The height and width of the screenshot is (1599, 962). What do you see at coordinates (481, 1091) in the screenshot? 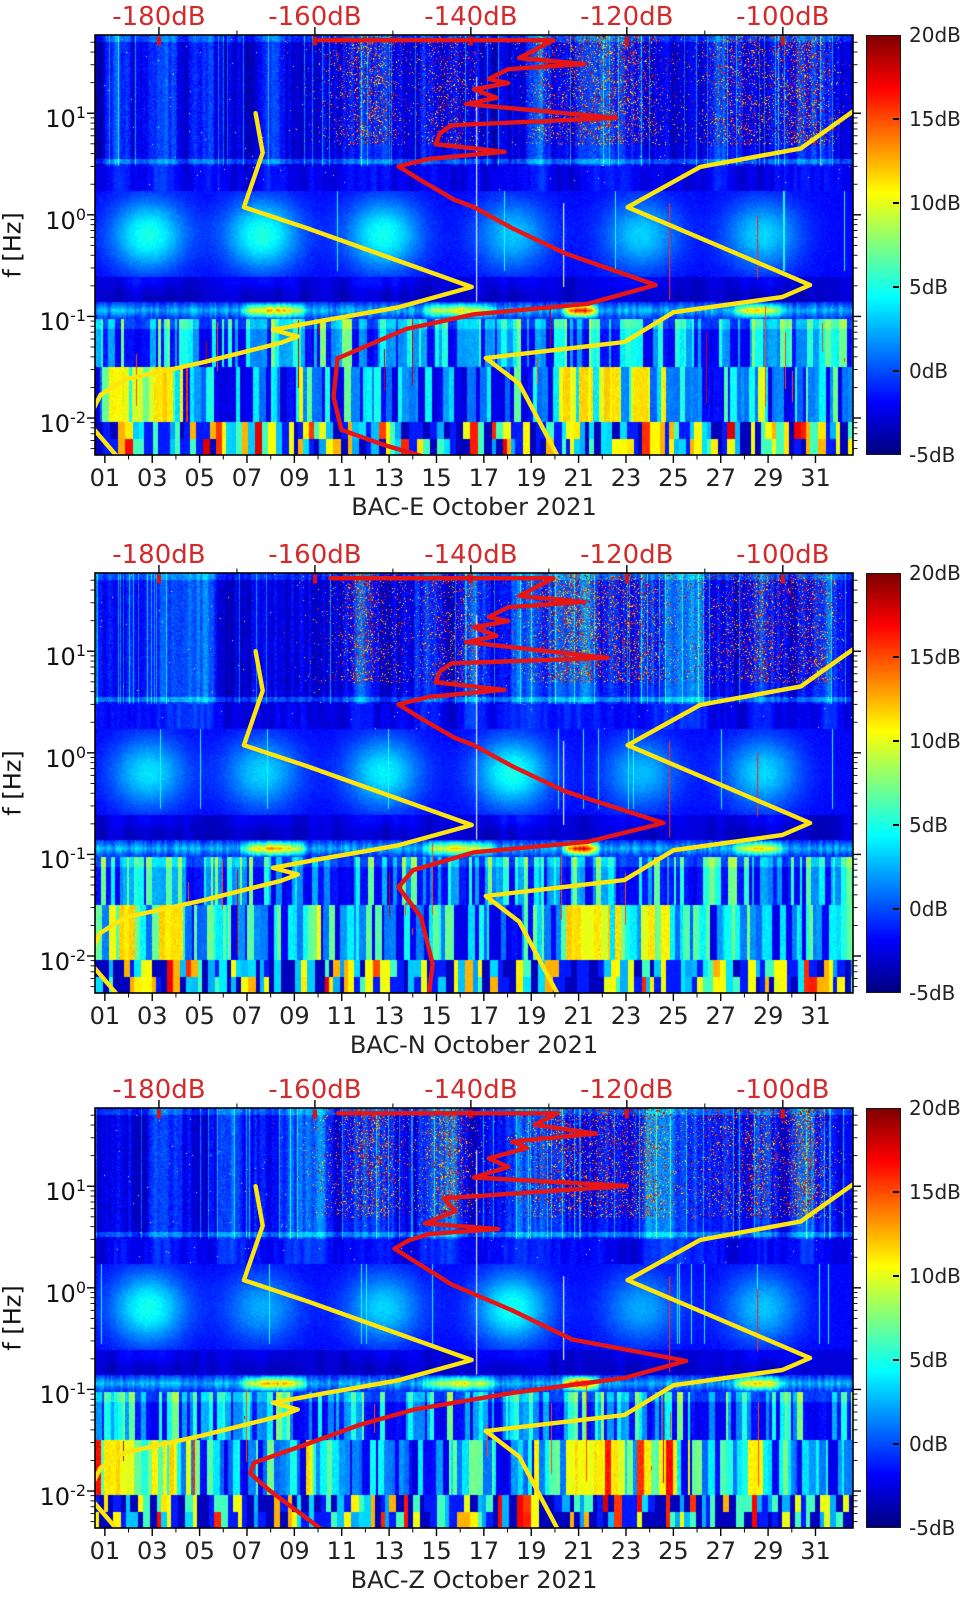
I see `db-axis-labels: -180dB -160dB -140dB -120dB -100dB` at bounding box center [481, 1091].